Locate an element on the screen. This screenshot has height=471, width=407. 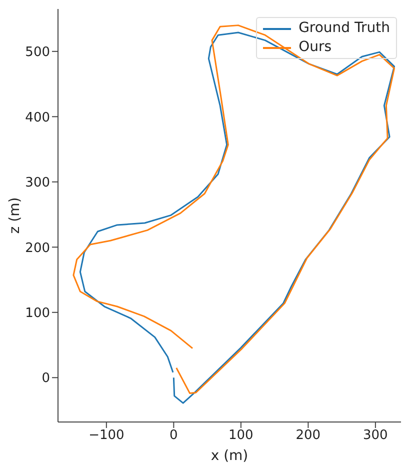
x-tick-label: 100 is located at coordinates (241, 436).